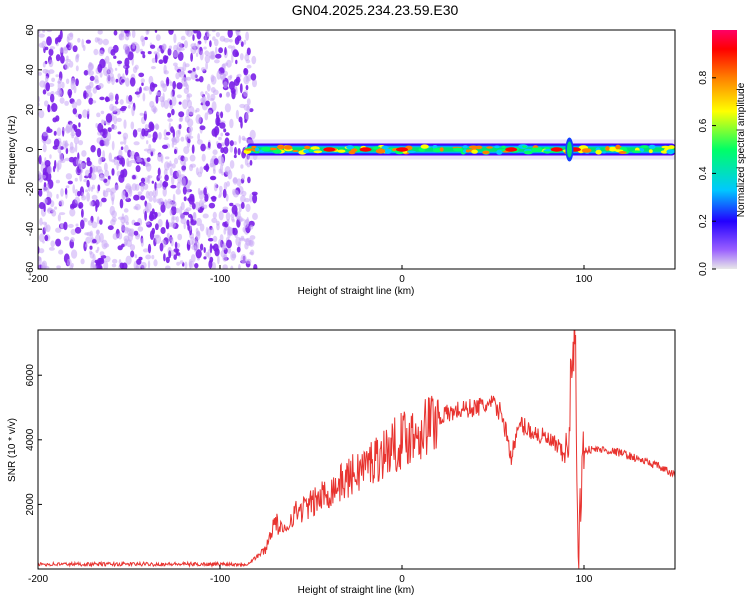 The image size is (750, 600). Describe the element at coordinates (38, 579) in the screenshot. I see `x-tick-label: -200` at that location.